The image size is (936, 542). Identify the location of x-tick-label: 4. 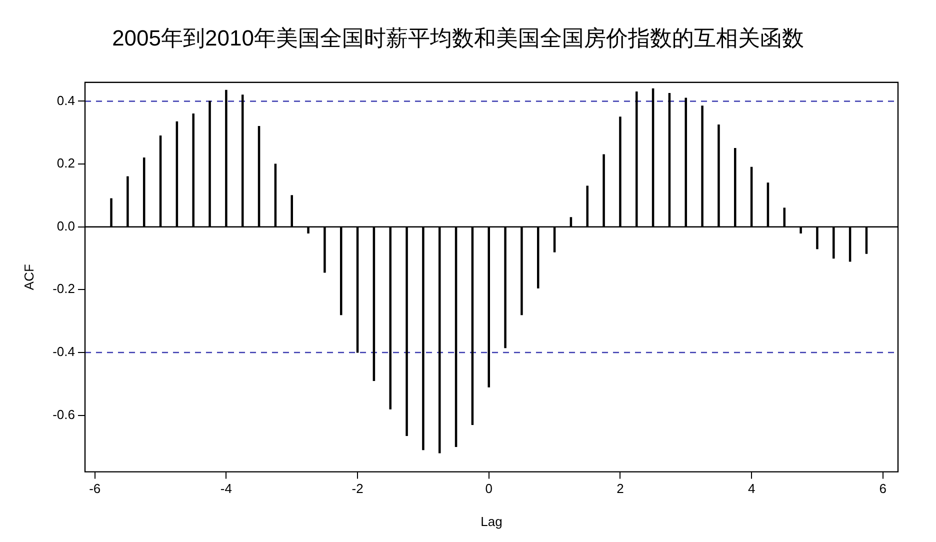
(752, 488).